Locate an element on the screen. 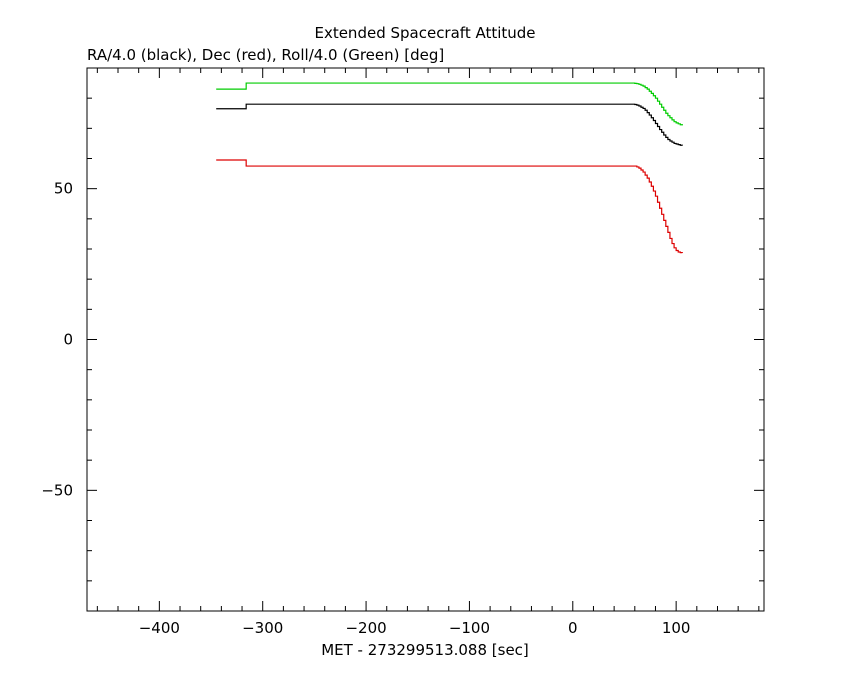  y-tick-label: −50 is located at coordinates (57, 490).